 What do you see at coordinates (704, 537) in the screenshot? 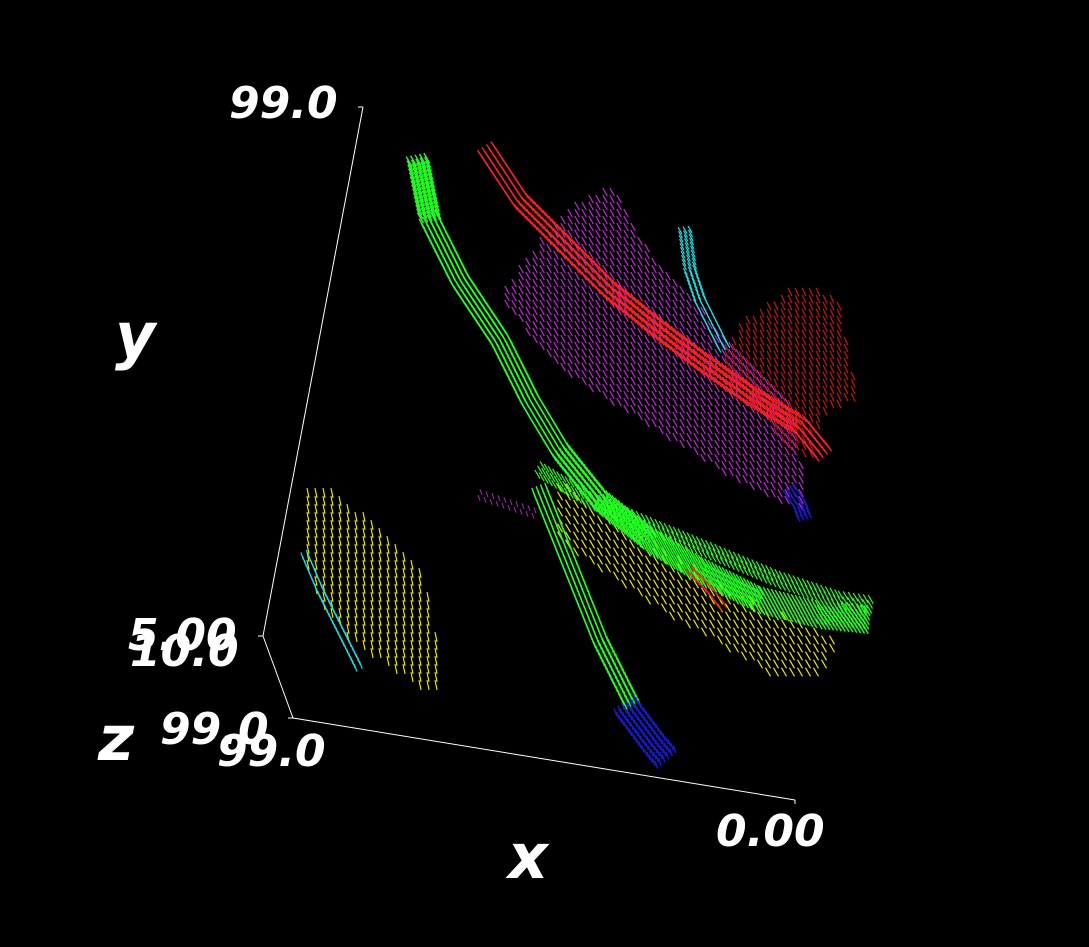
I see `green-band-arc` at bounding box center [704, 537].